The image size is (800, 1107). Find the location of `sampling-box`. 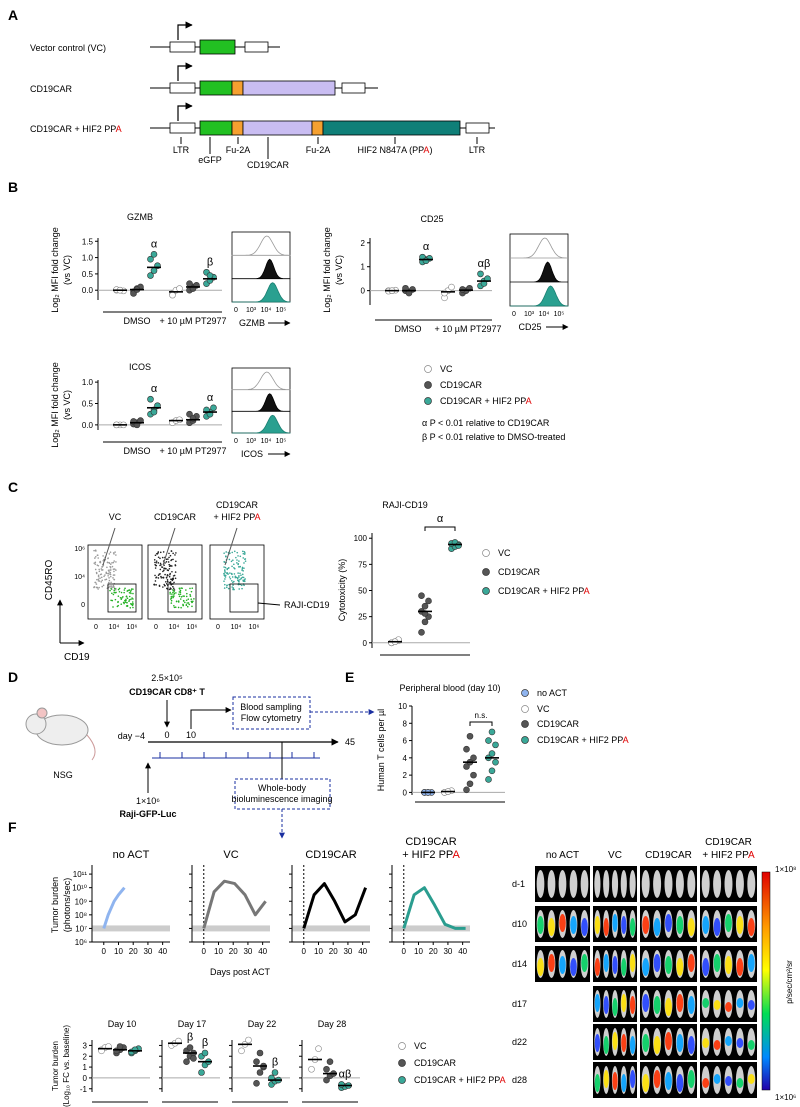

sampling-box is located at coordinates (271, 713).